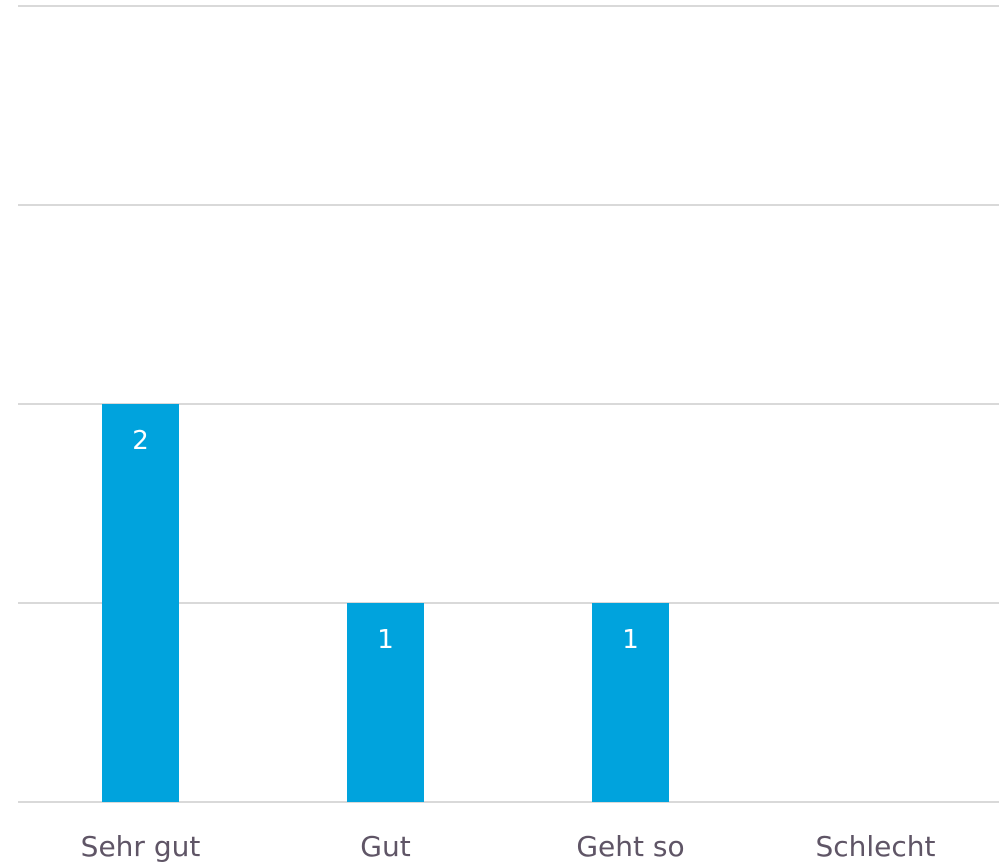 This screenshot has width=999, height=863. I want to click on data-label-0: 2, so click(140, 441).